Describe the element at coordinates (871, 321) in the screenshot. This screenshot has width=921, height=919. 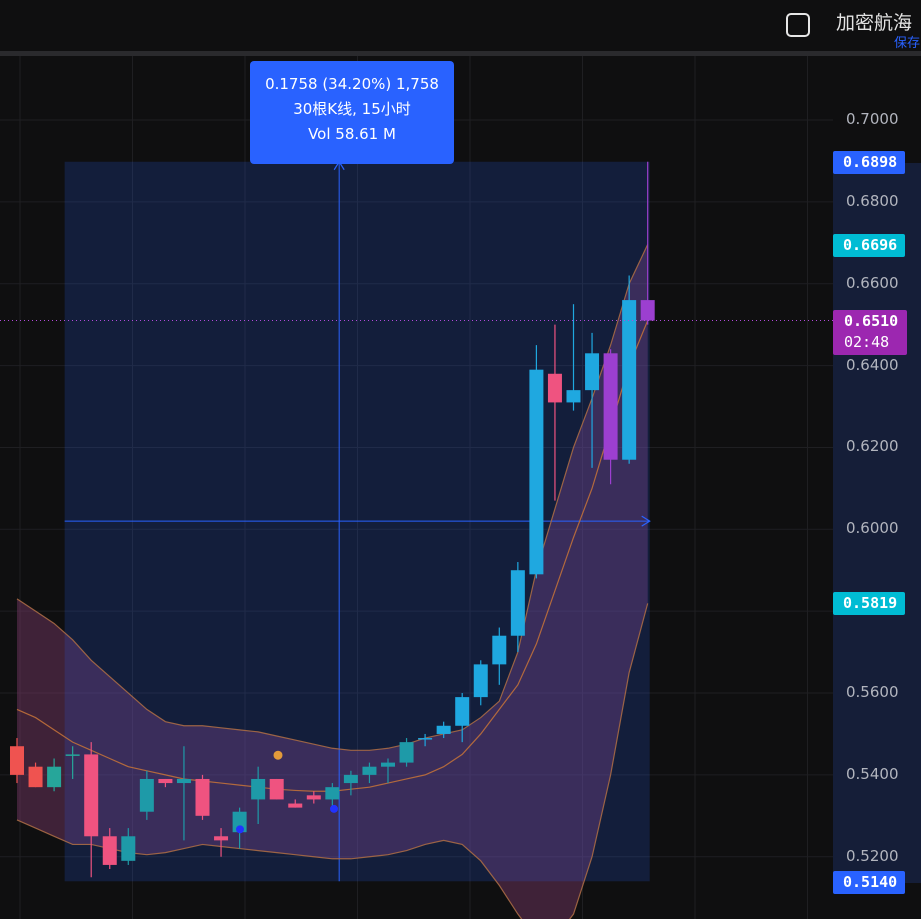
I see `current-price: 0.6510` at that location.